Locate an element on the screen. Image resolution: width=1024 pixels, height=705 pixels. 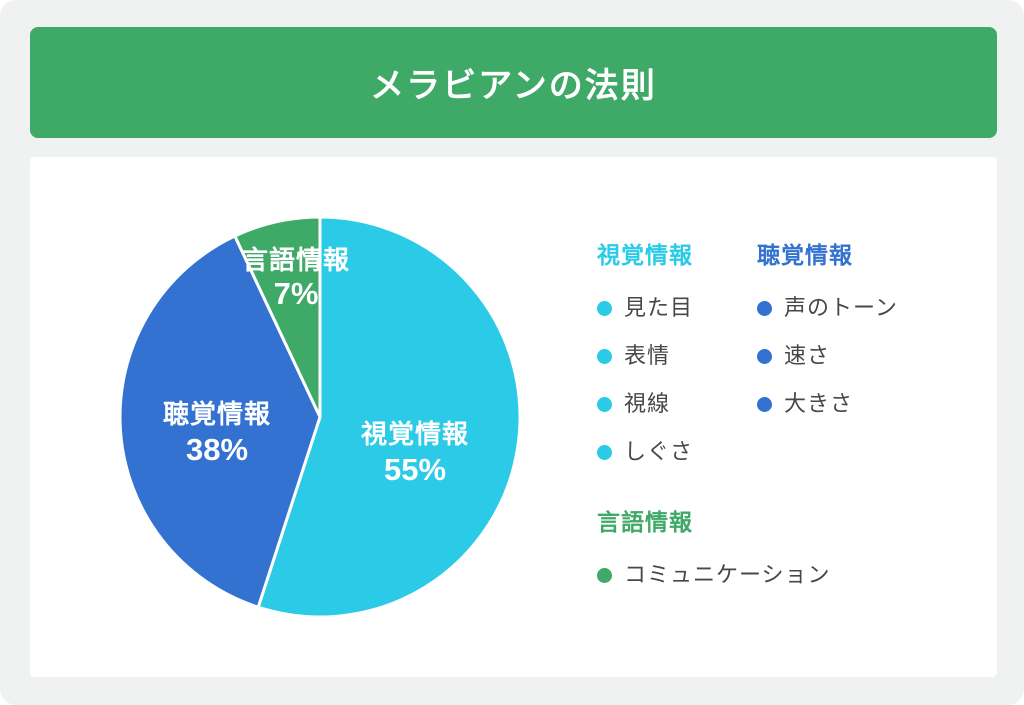
legend-item-label: 声のトーン is located at coordinates (841, 307).